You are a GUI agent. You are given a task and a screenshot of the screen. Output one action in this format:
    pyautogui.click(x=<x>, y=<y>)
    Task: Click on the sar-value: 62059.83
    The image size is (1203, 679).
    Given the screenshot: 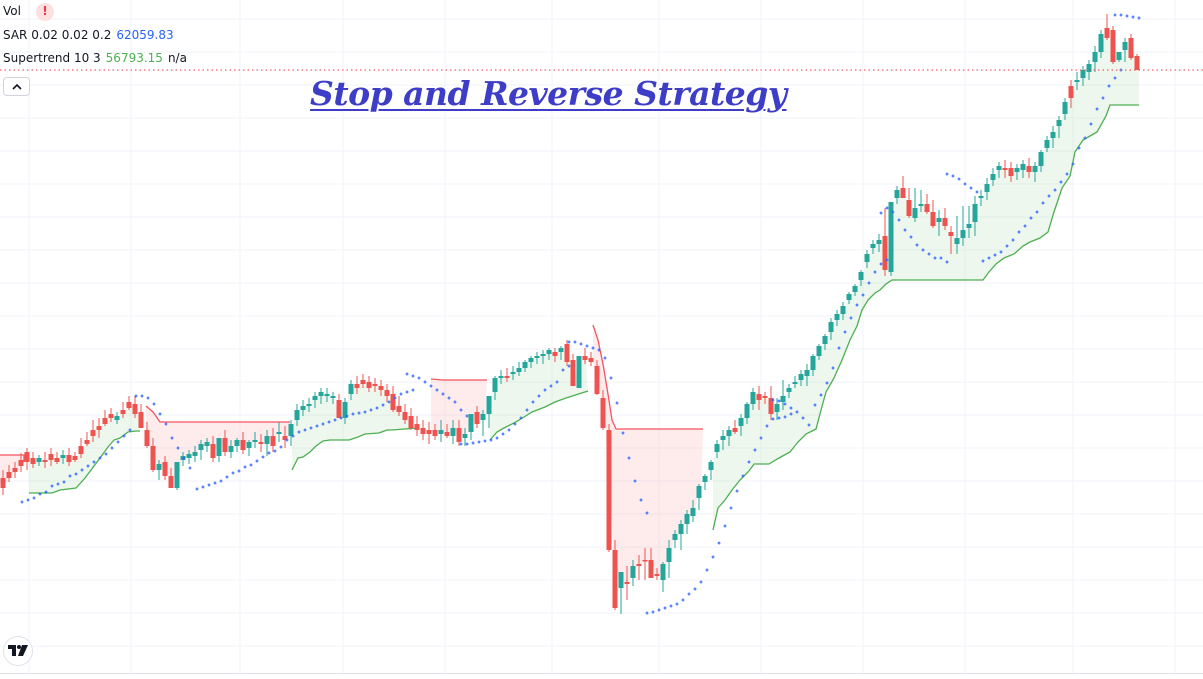 What is the action you would take?
    pyautogui.click(x=145, y=34)
    